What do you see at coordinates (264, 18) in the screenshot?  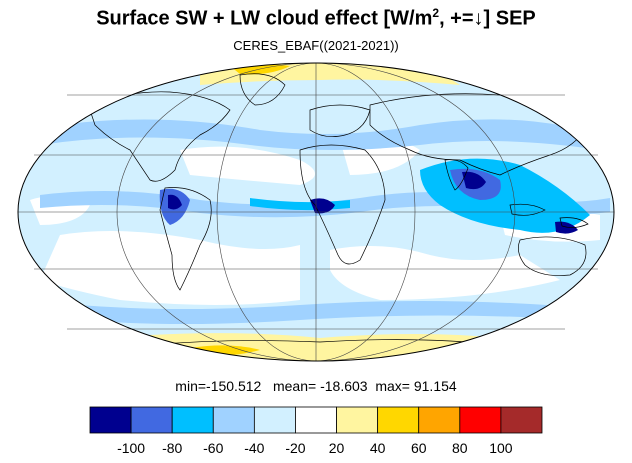 I see `title-main: Surface SW + LW cloud effect [W/m` at bounding box center [264, 18].